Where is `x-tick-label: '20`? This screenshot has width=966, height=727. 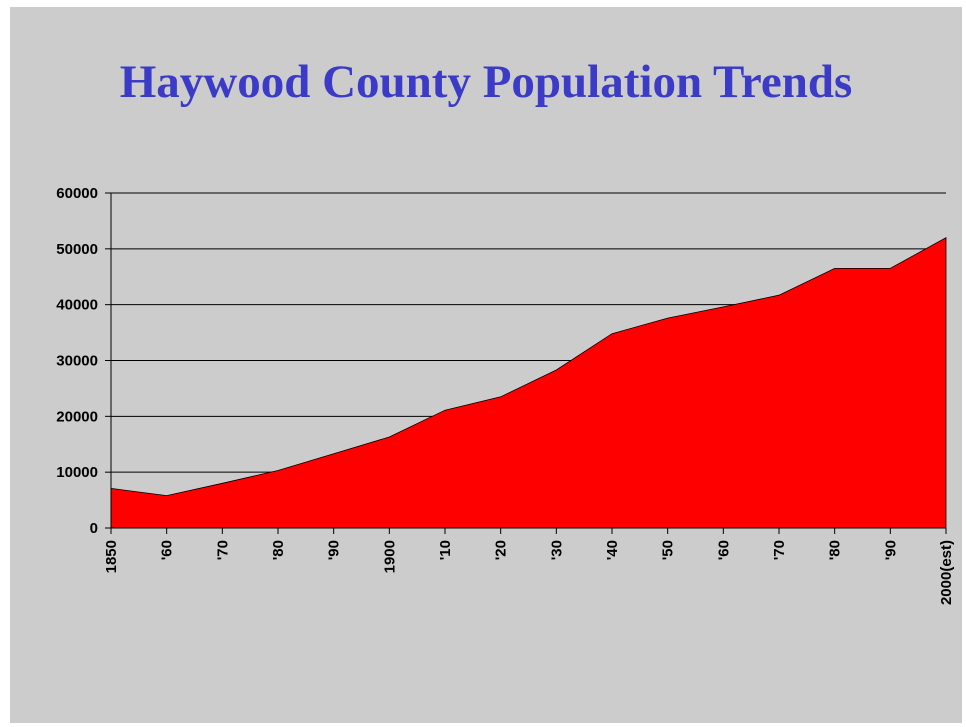 x-tick-label: '20 is located at coordinates (501, 550).